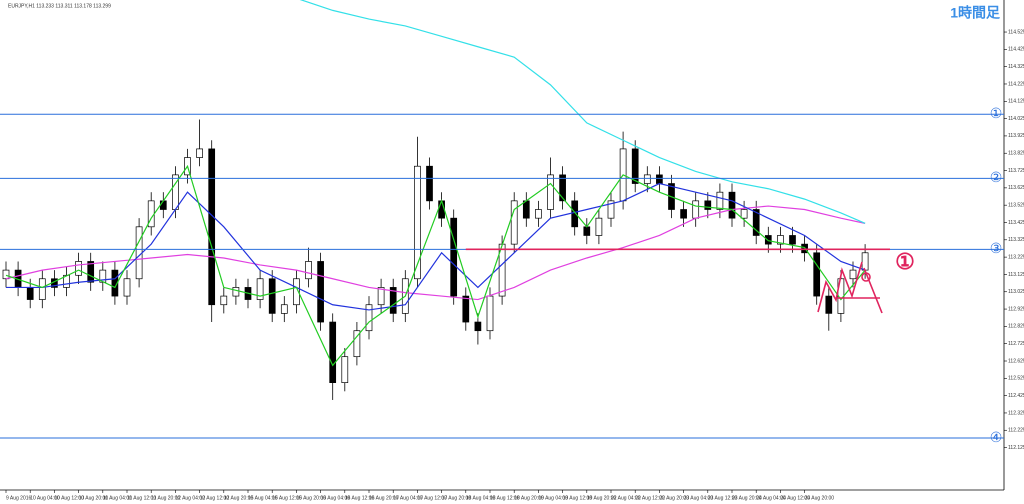 This screenshot has width=1024, height=504. What do you see at coordinates (1016, 361) in the screenshot?
I see `y-tick-label: 112.625` at bounding box center [1016, 361].